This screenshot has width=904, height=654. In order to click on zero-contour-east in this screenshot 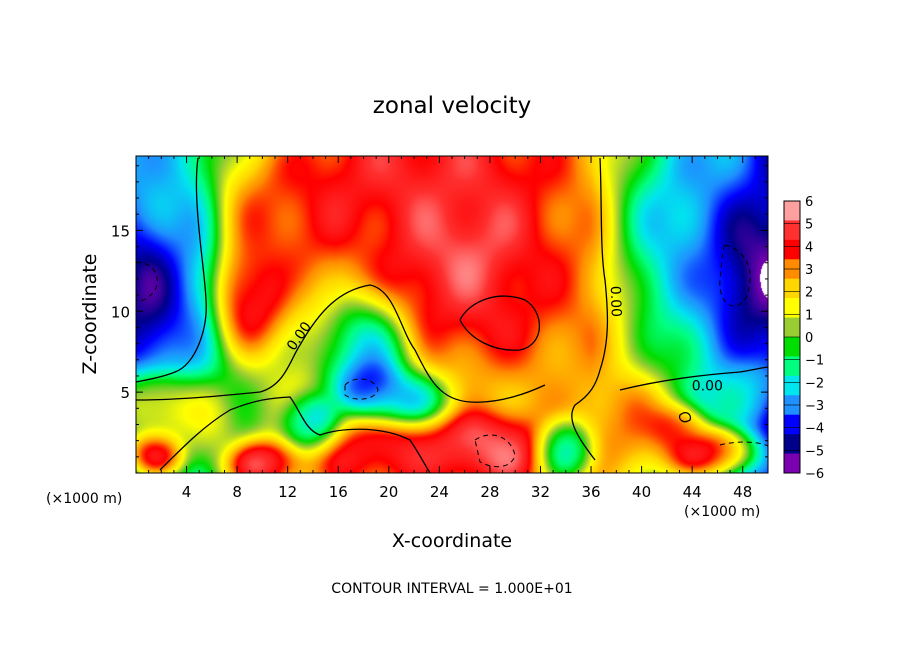, I will do `click(590, 309)`.